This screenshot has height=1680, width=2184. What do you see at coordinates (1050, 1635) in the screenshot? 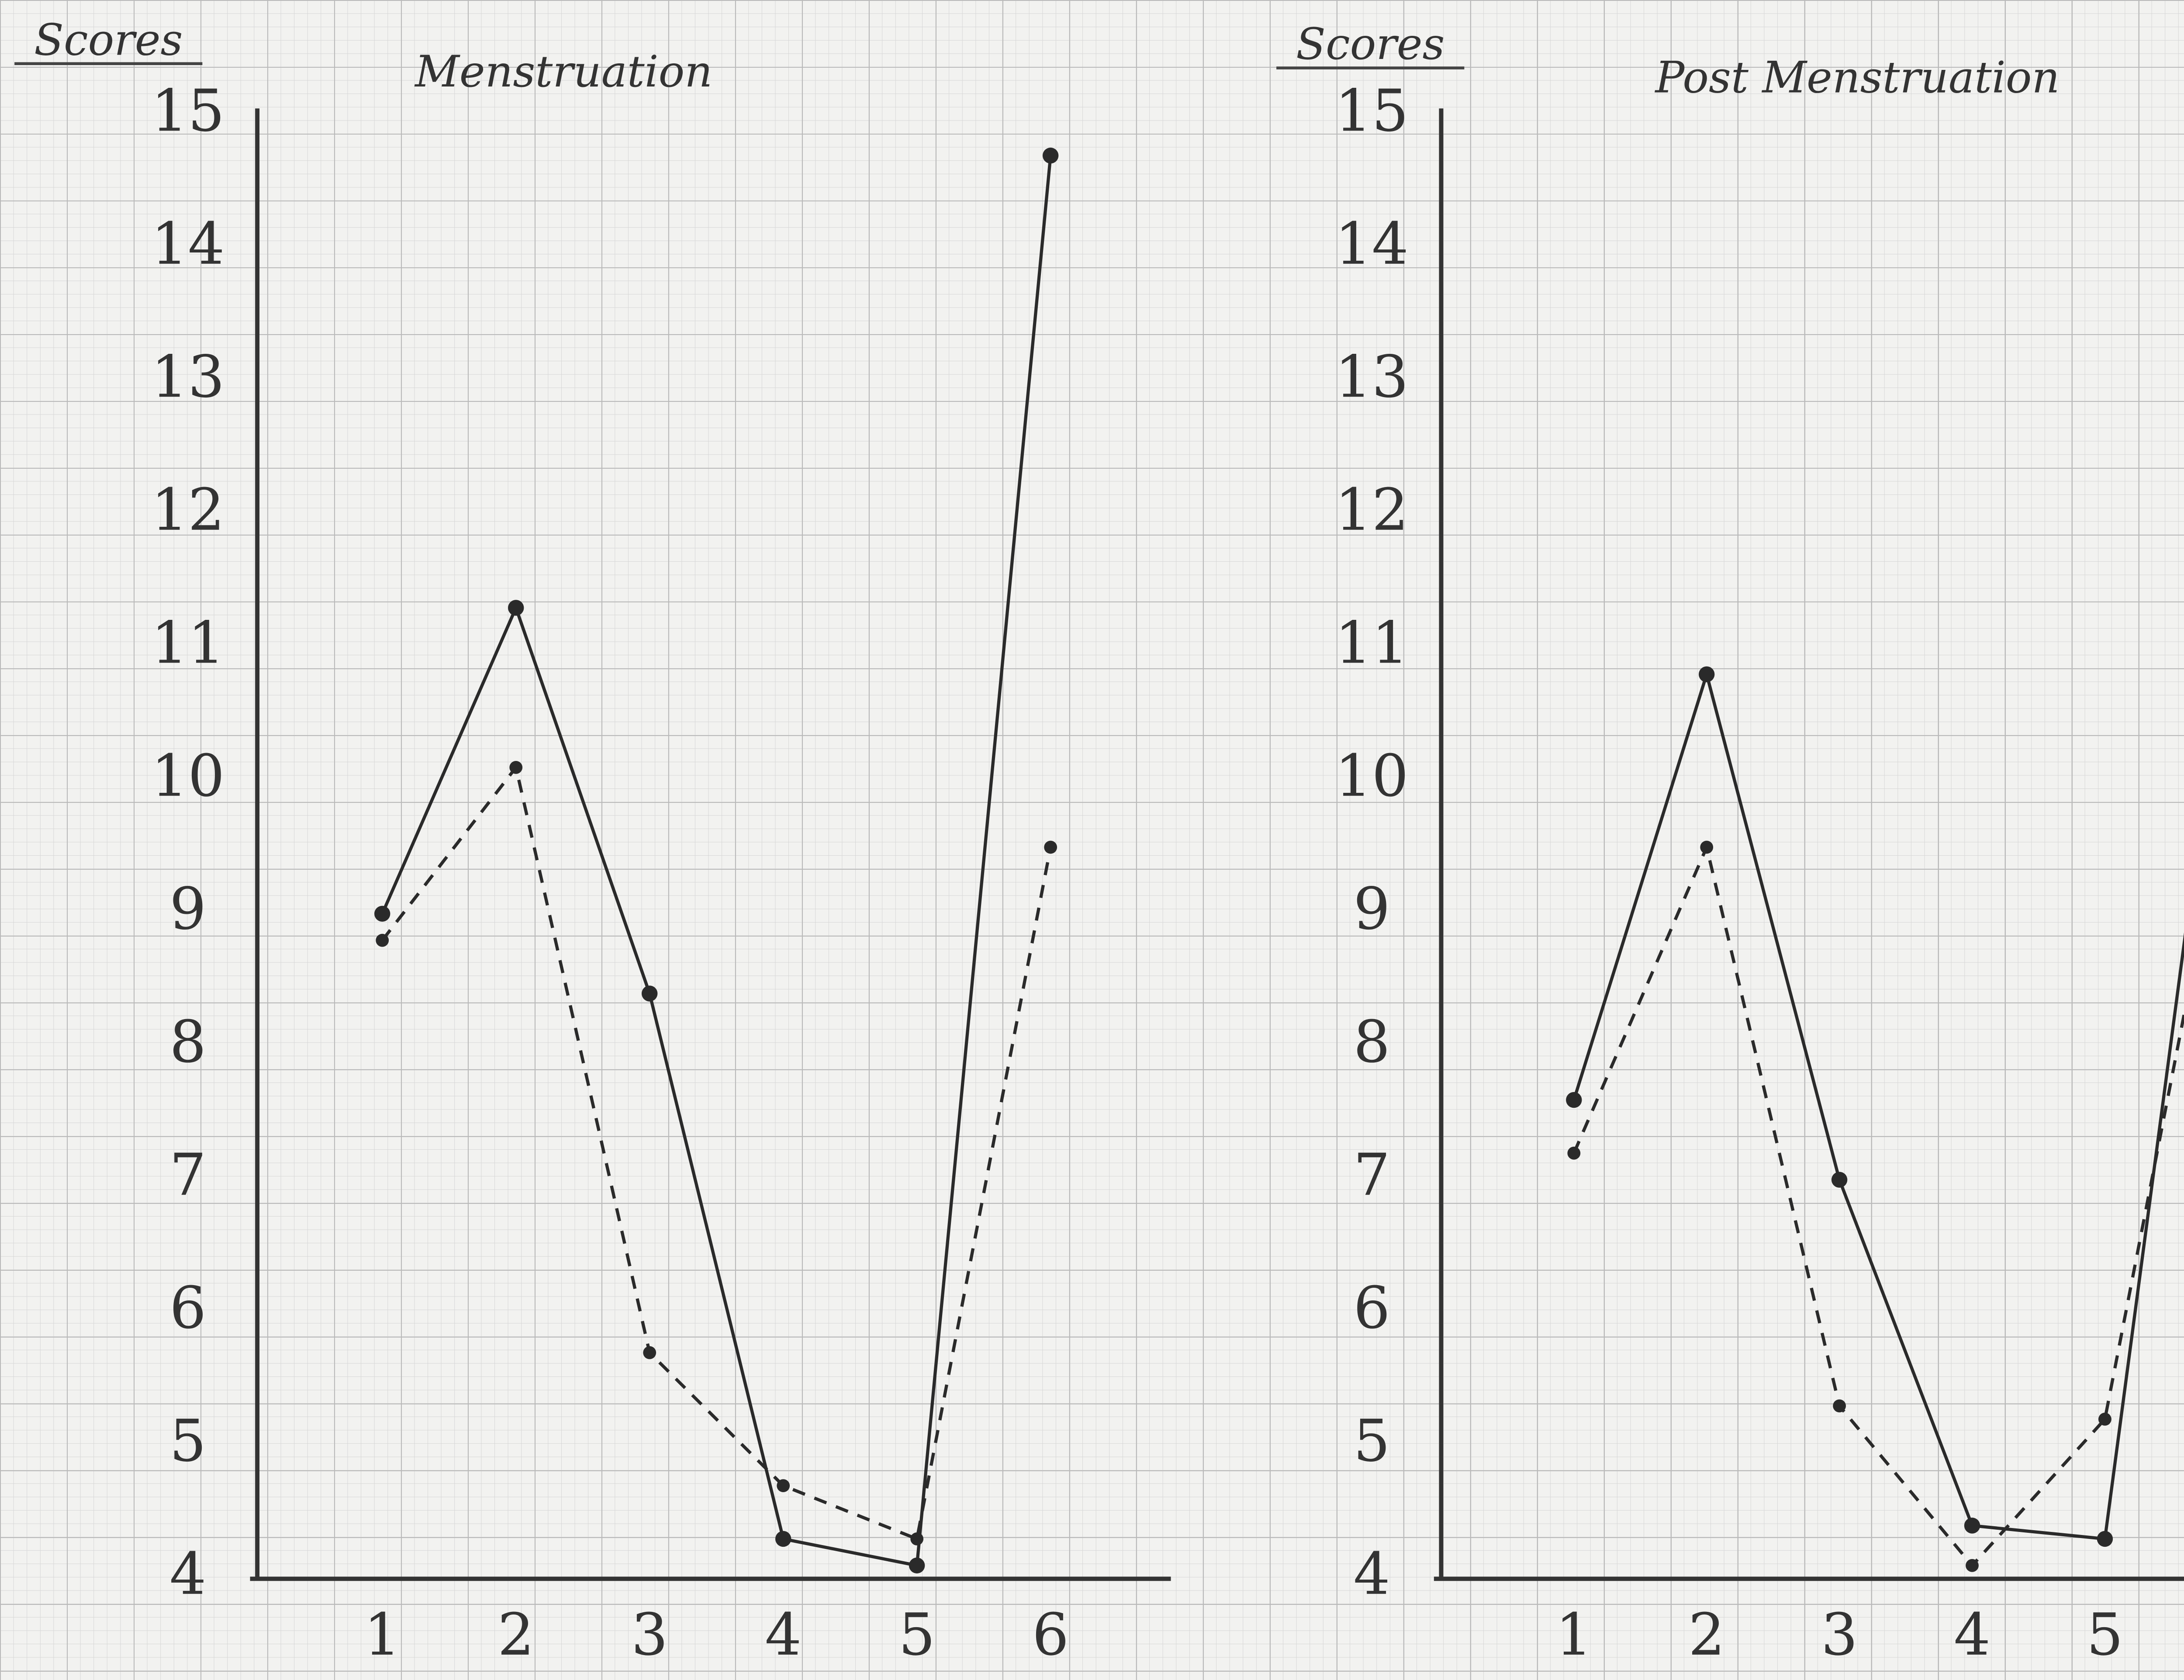
I see `x-tick-label: 6` at bounding box center [1050, 1635].